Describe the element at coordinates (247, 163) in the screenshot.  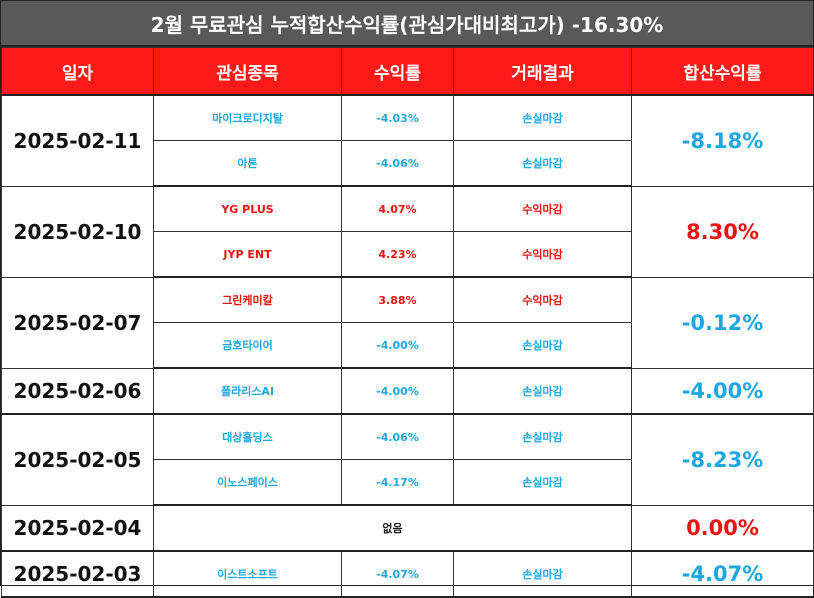
I see `stock-name-cell: 아톤` at that location.